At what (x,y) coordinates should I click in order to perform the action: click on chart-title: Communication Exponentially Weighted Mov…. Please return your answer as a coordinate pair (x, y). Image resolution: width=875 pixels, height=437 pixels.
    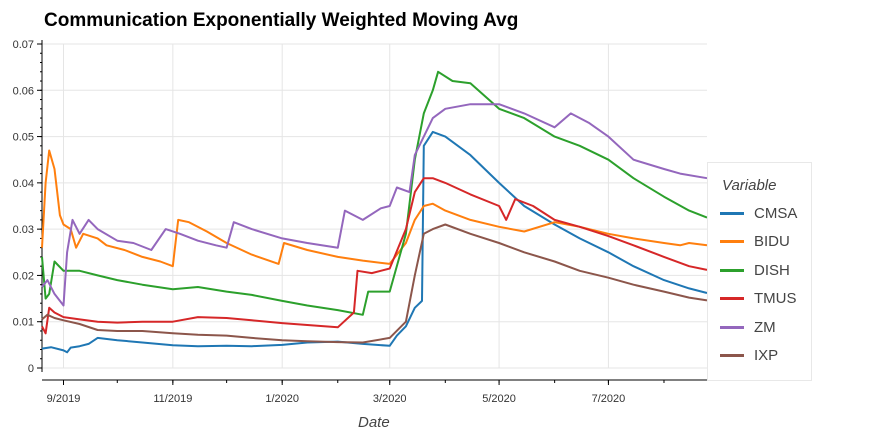
    Looking at the image, I should click on (281, 20).